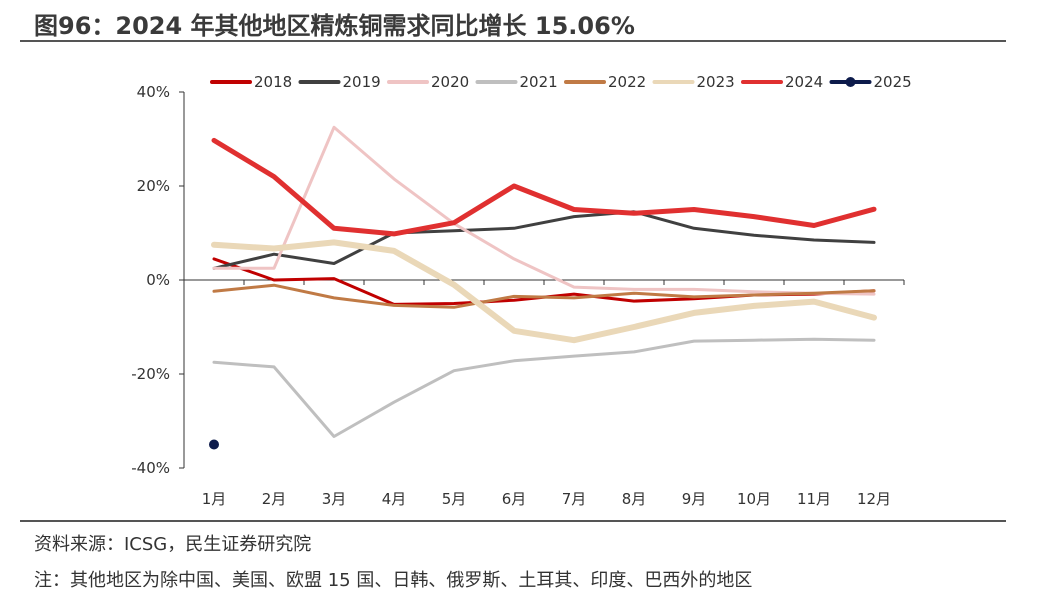 The width and height of the screenshot is (1043, 604). What do you see at coordinates (214, 499) in the screenshot?
I see `x-tick-label: 1月` at bounding box center [214, 499].